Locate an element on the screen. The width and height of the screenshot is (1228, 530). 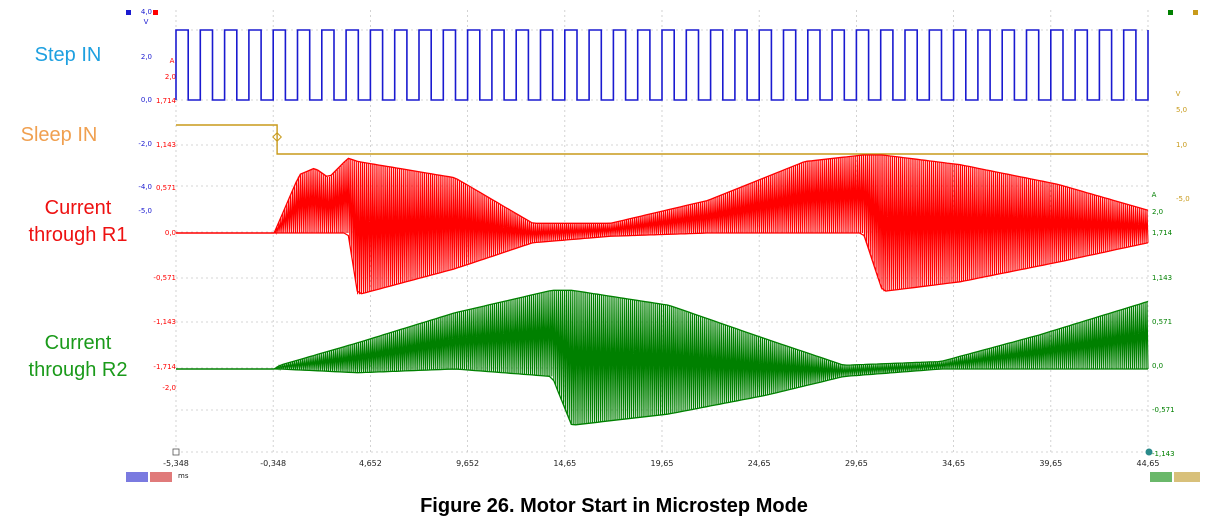
right-scale-label-green: -1,143 is located at coordinates (1163, 454).